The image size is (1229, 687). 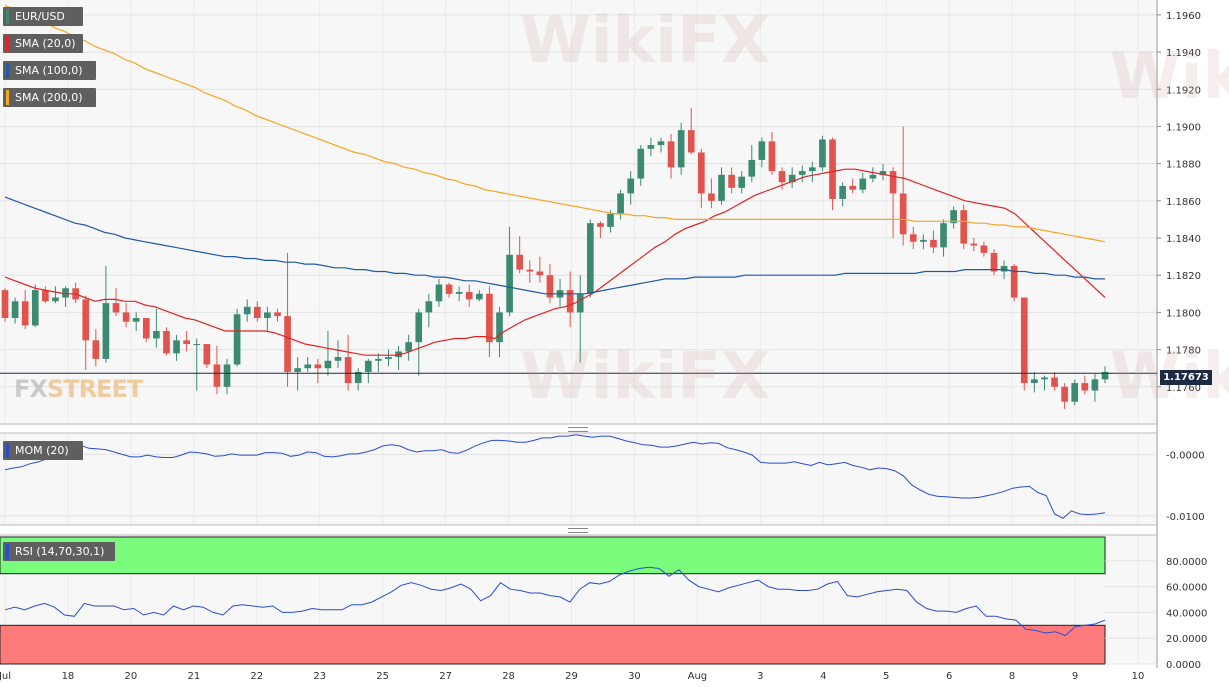 I want to click on price-tick-label-3: 1.1820, so click(x=1183, y=276).